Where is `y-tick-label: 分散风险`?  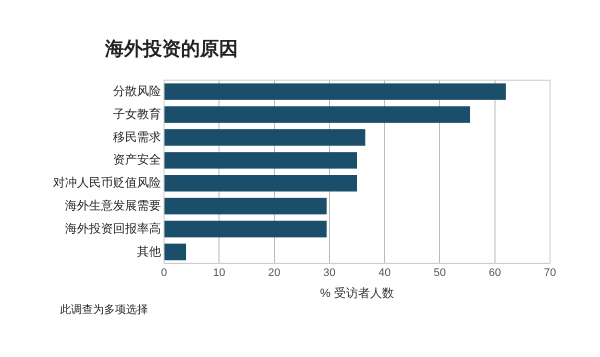
y-tick-label: 分散风险 is located at coordinates (137, 91).